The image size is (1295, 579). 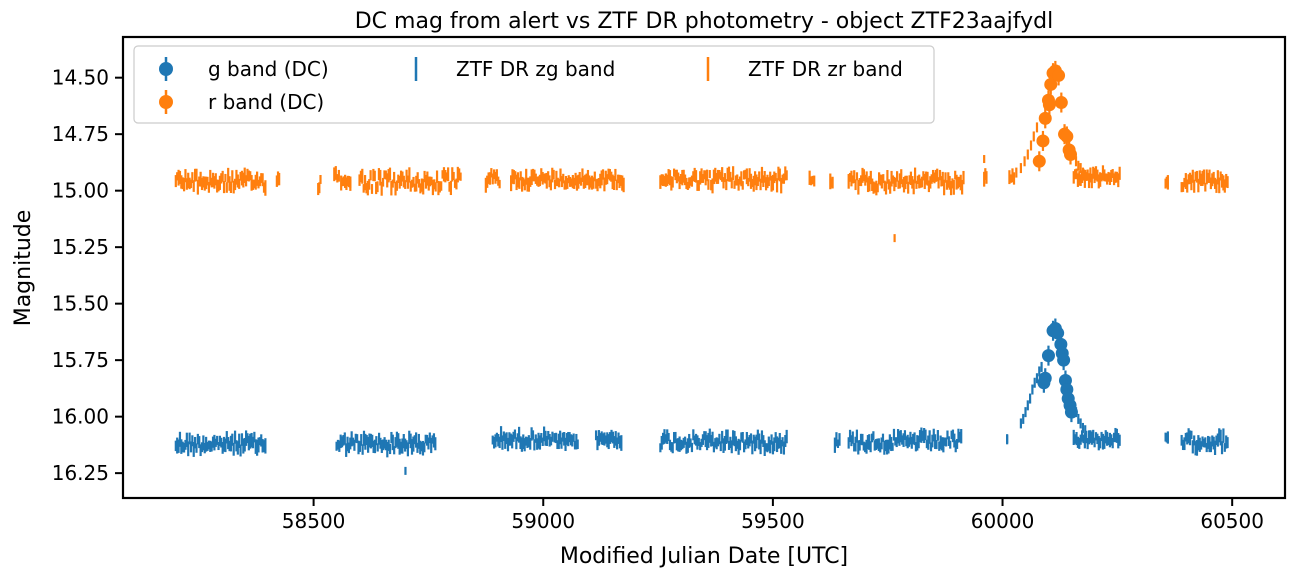 I want to click on y-tick-label: 15.50, so click(x=80, y=304).